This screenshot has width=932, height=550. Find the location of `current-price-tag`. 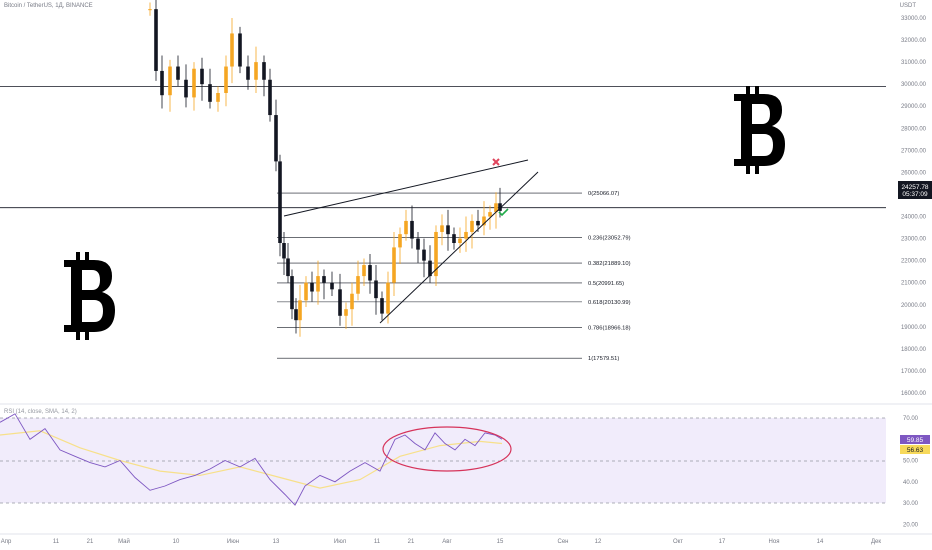

current-price-tag is located at coordinates (915, 190).